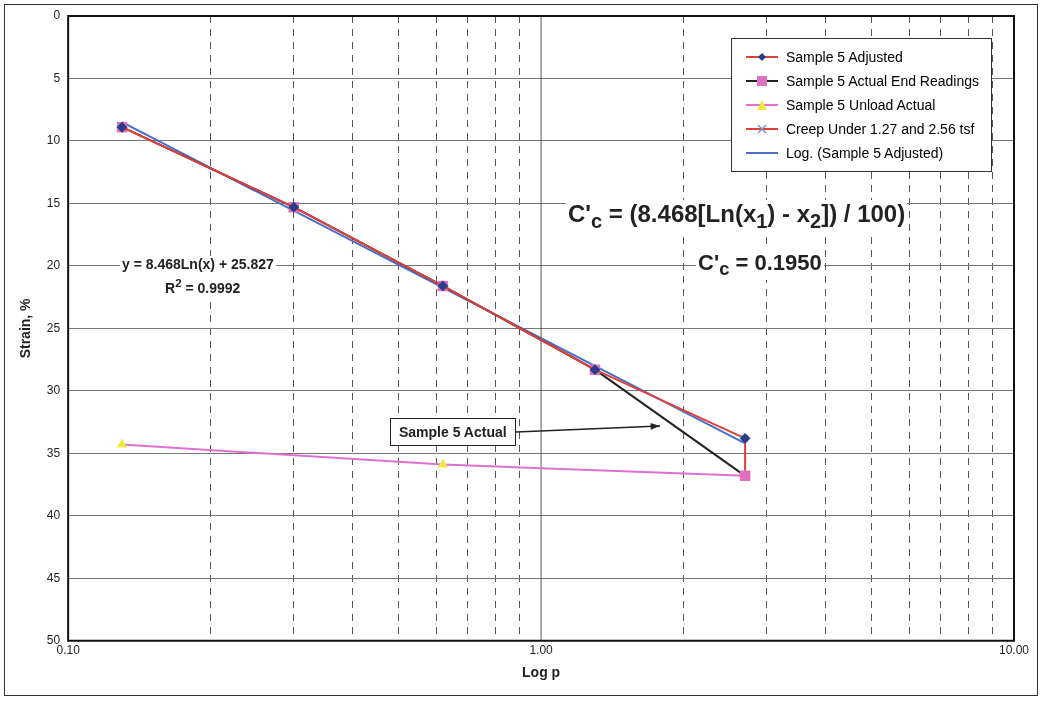 This screenshot has height=702, width=1044. What do you see at coordinates (737, 216) in the screenshot?
I see `annotation: C'$_{c}$ = (8.468[Ln(x$_{1}$) - x$_{2}$]) / 100)` at bounding box center [737, 216].